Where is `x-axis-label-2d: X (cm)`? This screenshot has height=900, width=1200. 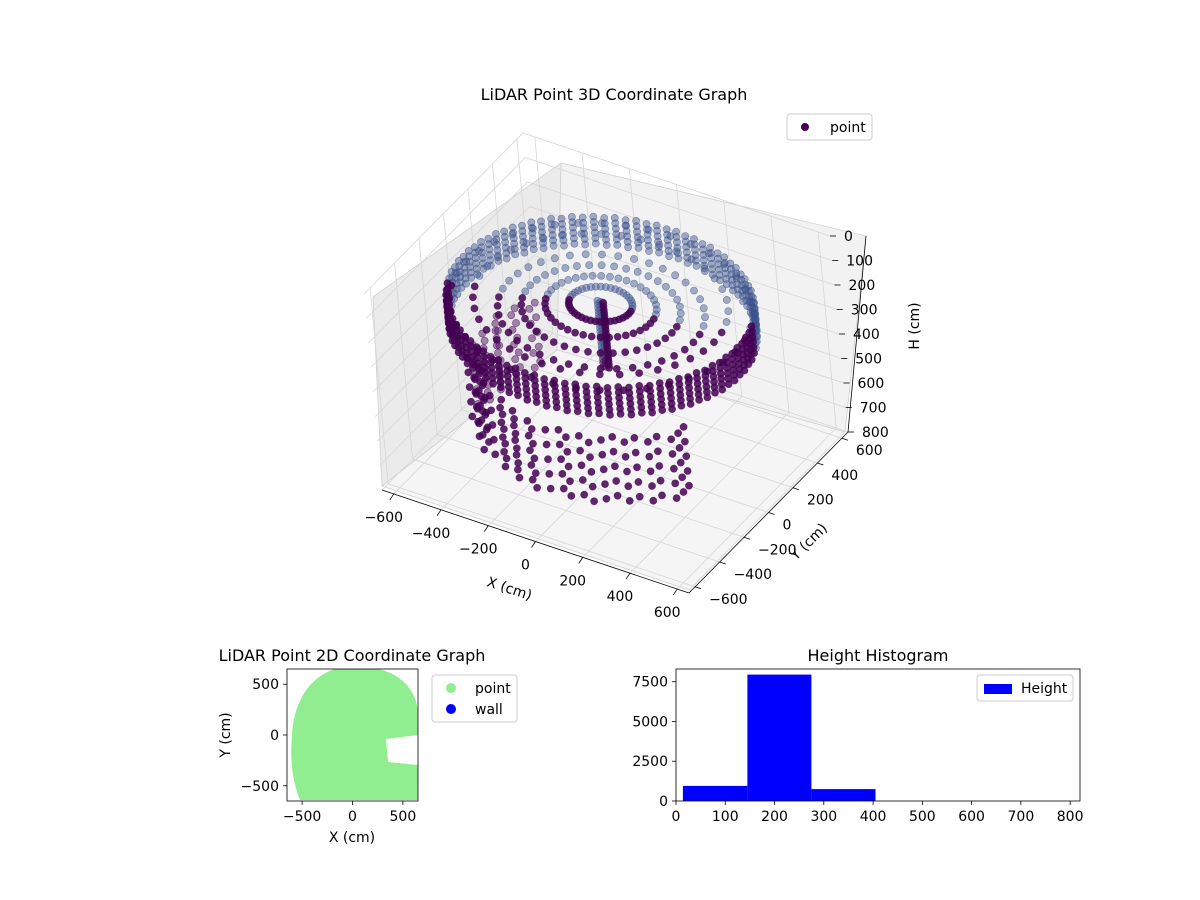
x-axis-label-2d: X (cm) is located at coordinates (352, 838).